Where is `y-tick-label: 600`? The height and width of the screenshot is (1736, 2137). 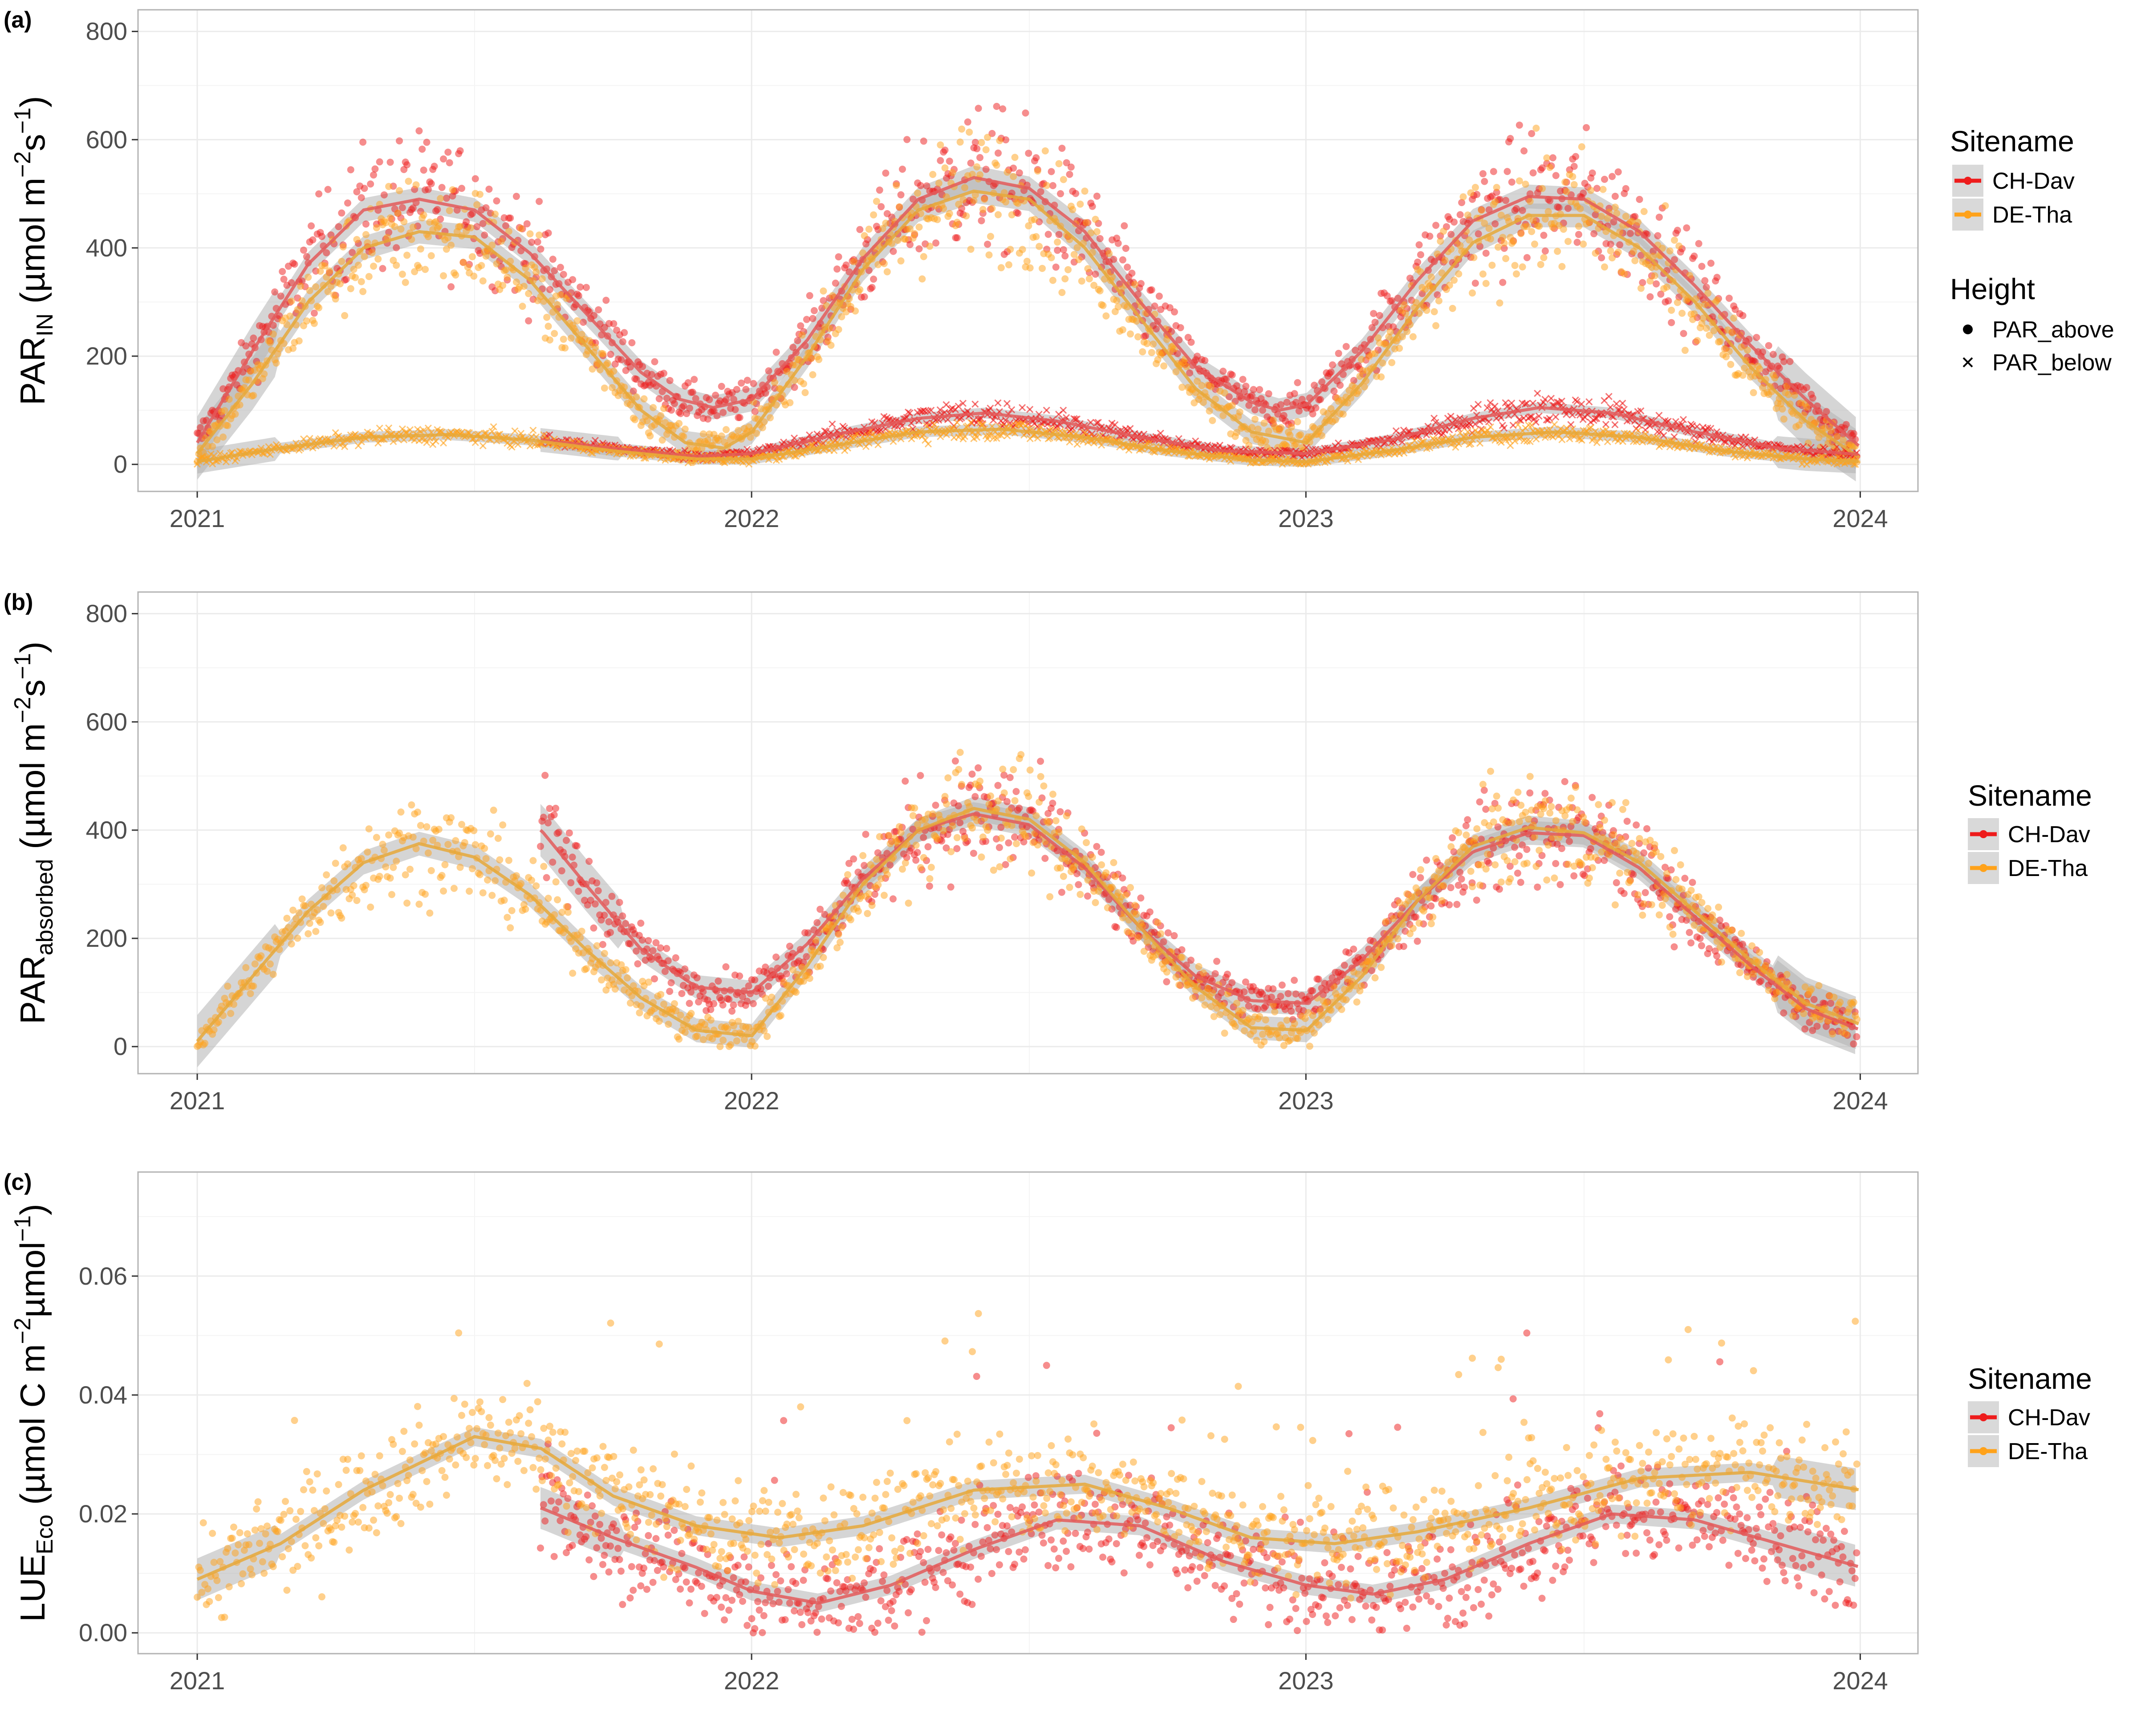
y-tick-label: 600 is located at coordinates (106, 140).